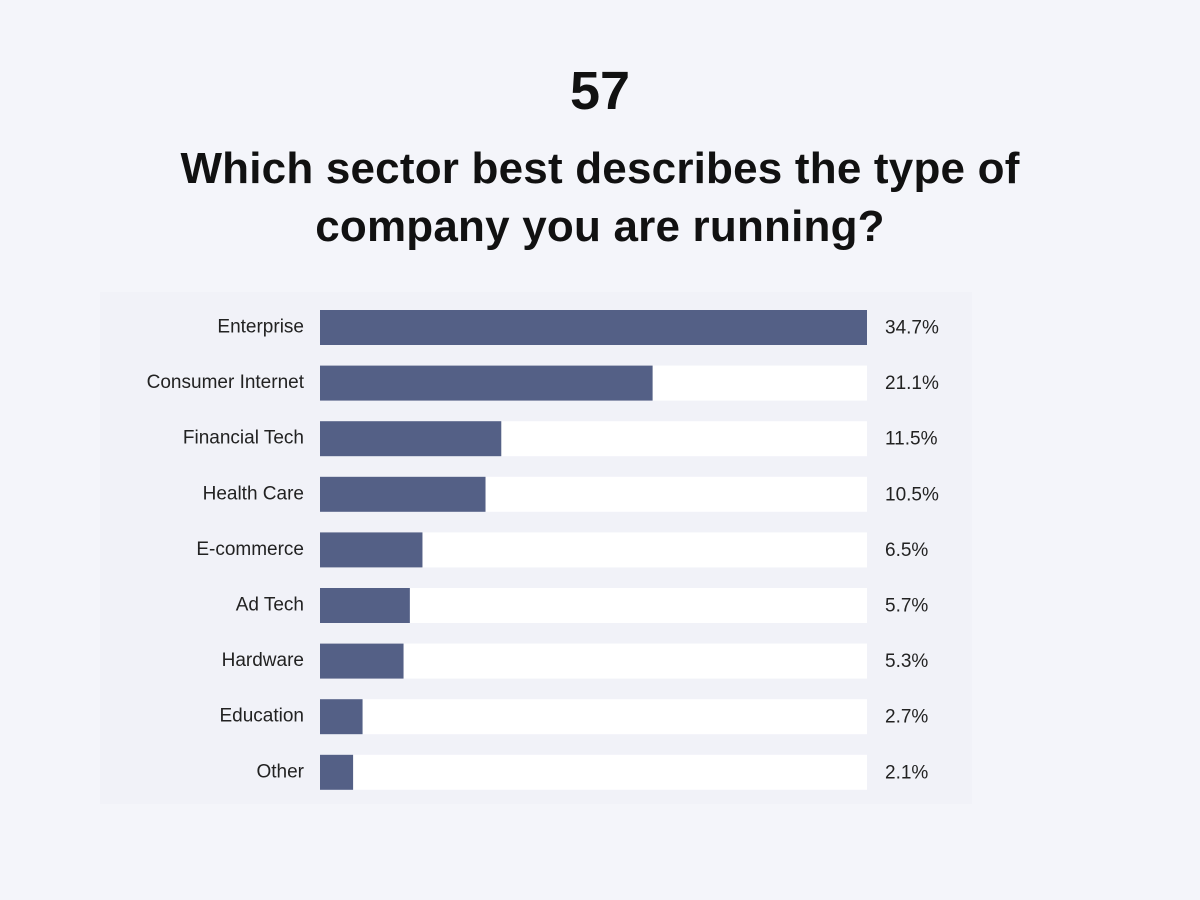 Image resolution: width=1200 pixels, height=900 pixels. What do you see at coordinates (906, 772) in the screenshot?
I see `value-label: 2.1%` at bounding box center [906, 772].